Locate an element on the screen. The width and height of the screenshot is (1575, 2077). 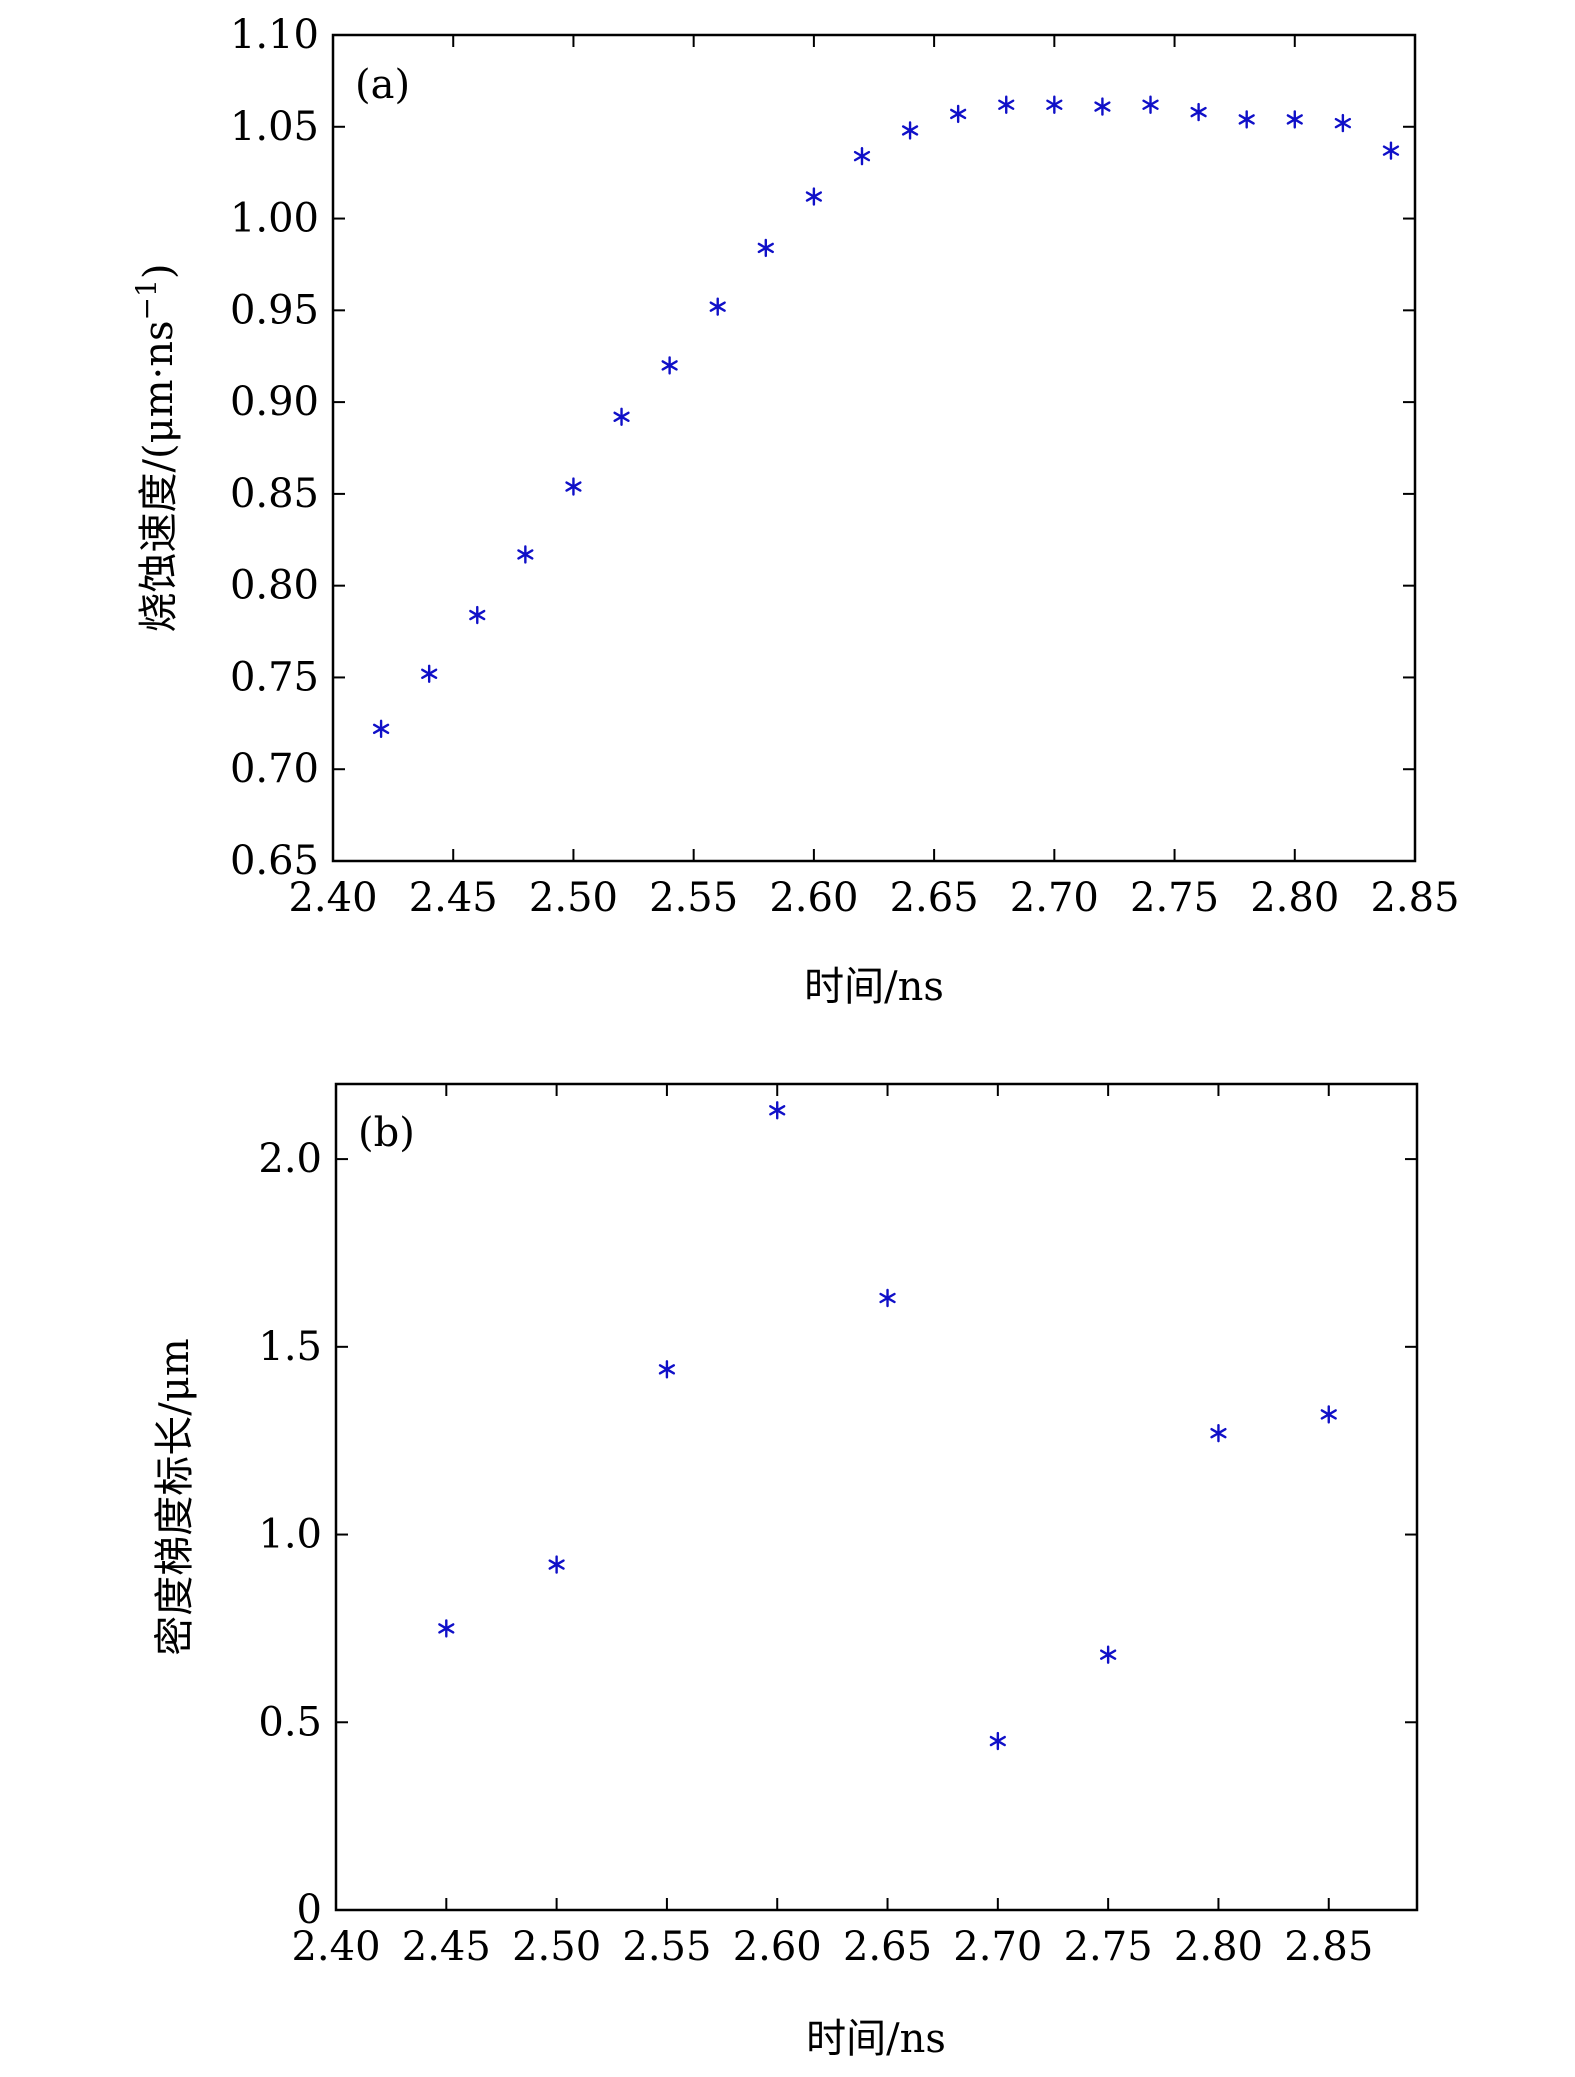
b-y-tick-label: 2.0 is located at coordinates (290, 1159).